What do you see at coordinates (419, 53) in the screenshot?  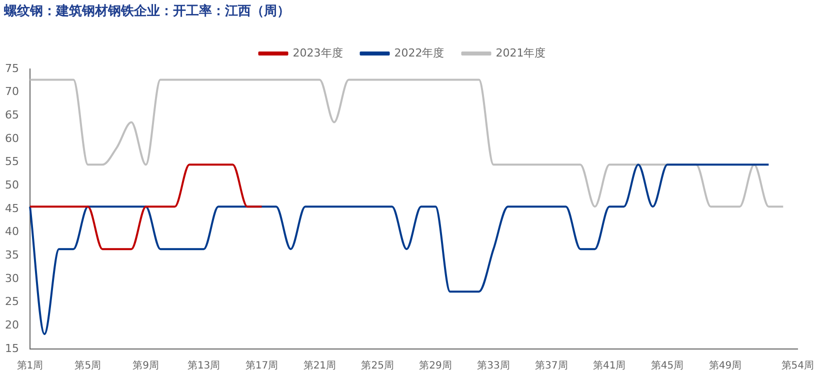 I see `legend-label: 2022年度` at bounding box center [419, 53].